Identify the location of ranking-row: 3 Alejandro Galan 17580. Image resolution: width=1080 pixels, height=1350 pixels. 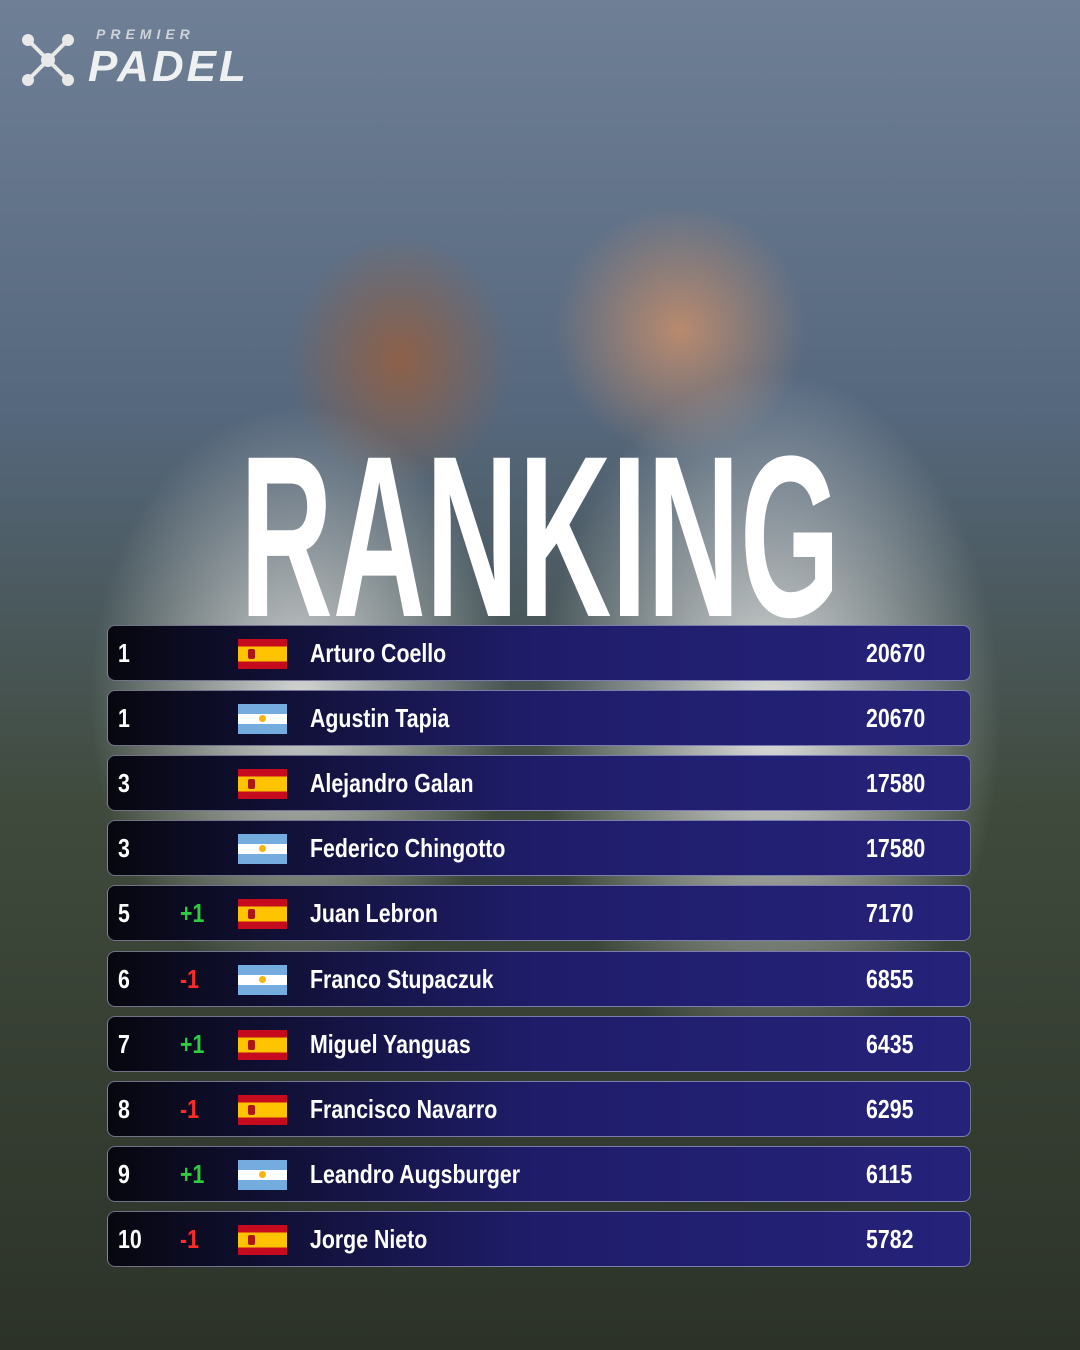
(539, 783).